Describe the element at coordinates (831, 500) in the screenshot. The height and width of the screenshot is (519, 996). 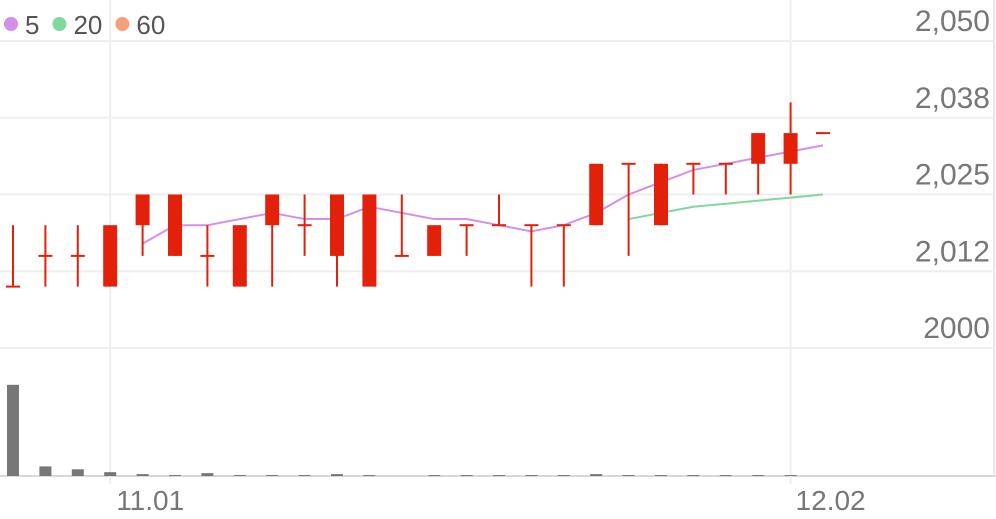
I see `x-tick-label: 12.02` at that location.